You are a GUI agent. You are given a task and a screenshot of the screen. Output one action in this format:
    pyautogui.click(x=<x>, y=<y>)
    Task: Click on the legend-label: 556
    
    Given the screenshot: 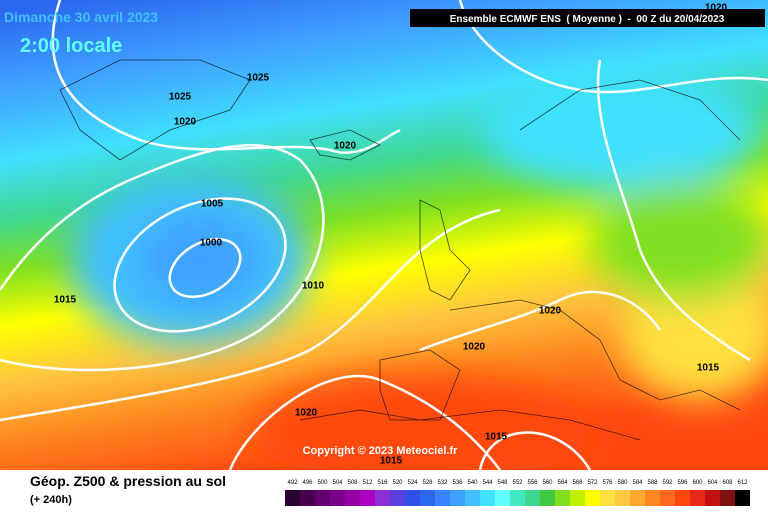 What is the action you would take?
    pyautogui.click(x=532, y=483)
    